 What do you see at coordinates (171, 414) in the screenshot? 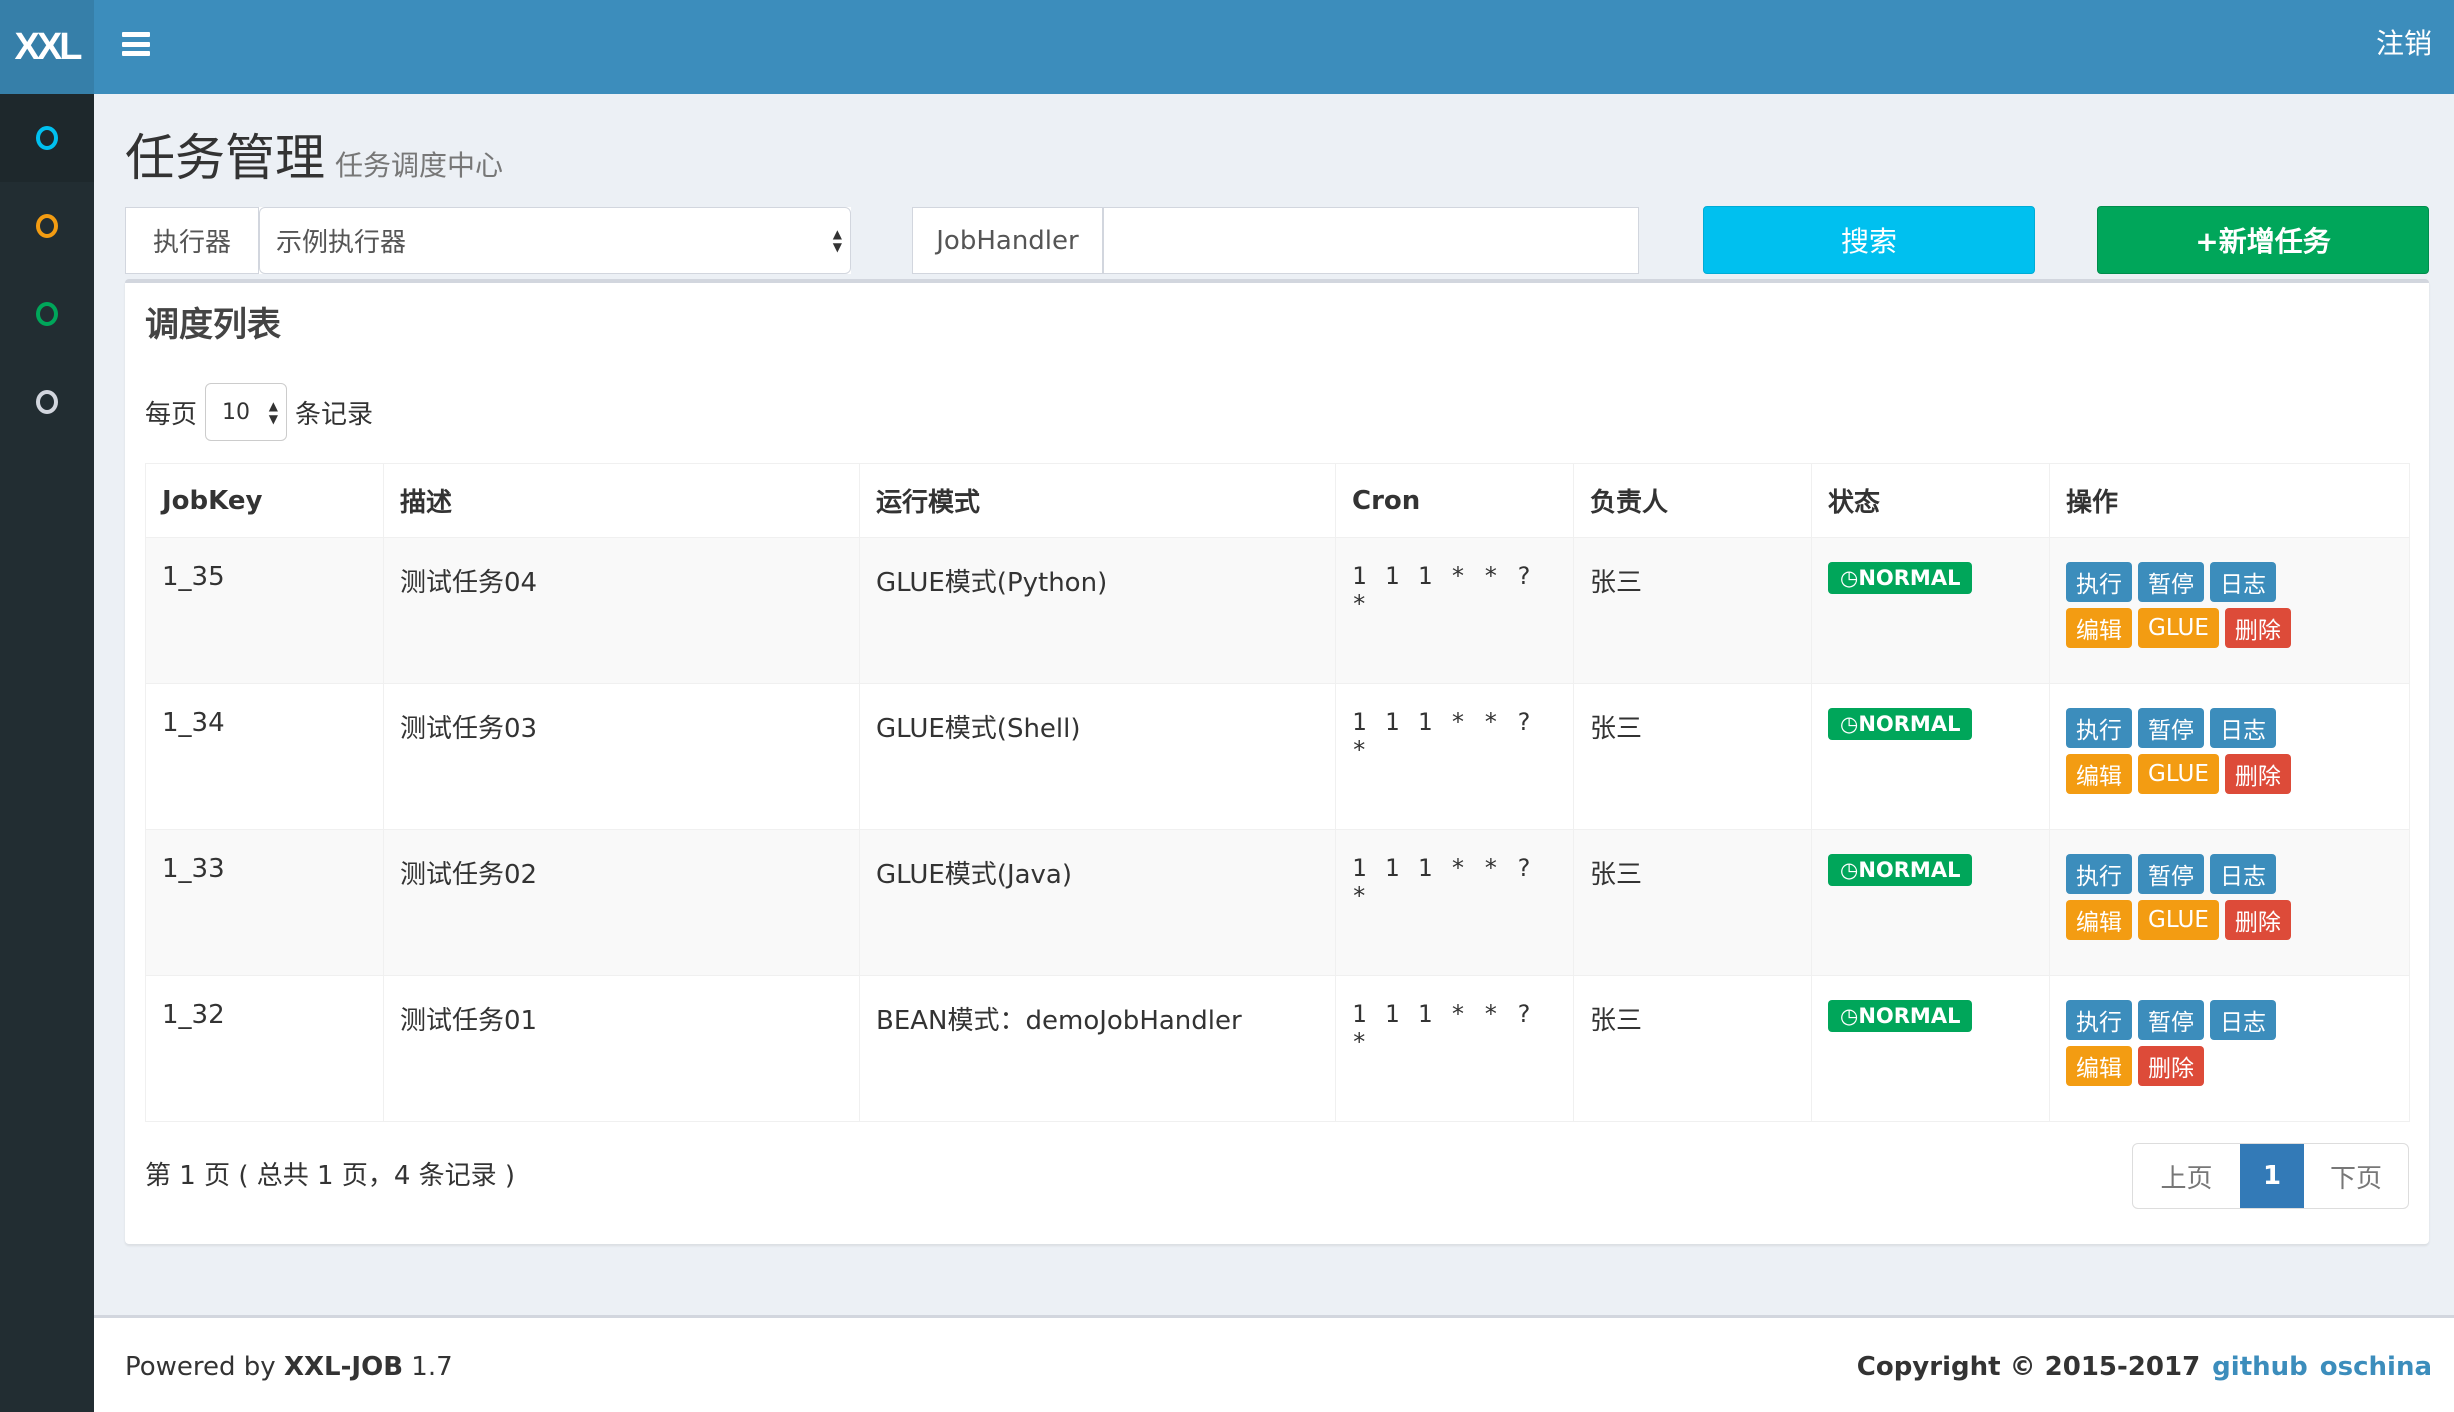
I see `per-page-prefix: 每页` at bounding box center [171, 414].